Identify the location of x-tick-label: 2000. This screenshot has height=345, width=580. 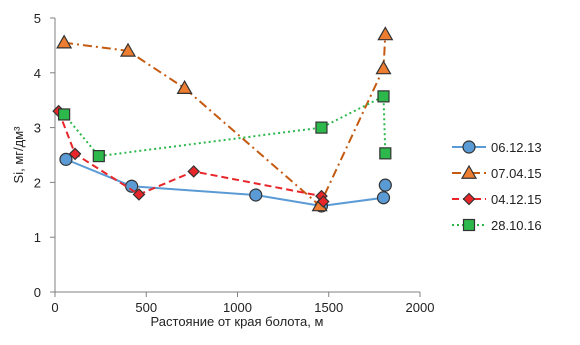
(420, 307).